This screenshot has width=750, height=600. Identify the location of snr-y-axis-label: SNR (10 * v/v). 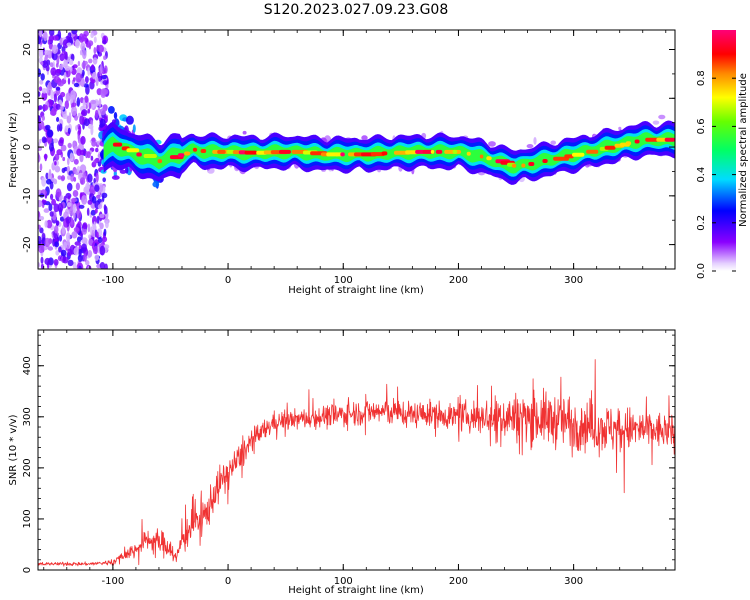
(13, 449).